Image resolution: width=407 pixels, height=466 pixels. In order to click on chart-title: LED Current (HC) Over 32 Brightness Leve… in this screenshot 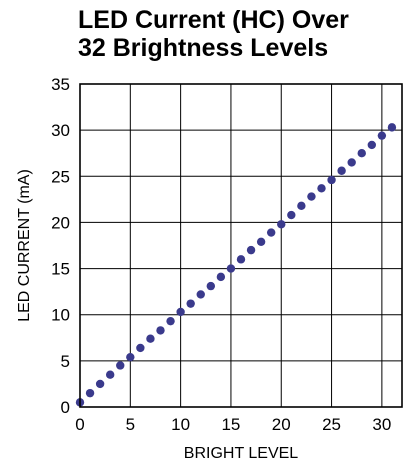, I will do `click(240, 34)`.